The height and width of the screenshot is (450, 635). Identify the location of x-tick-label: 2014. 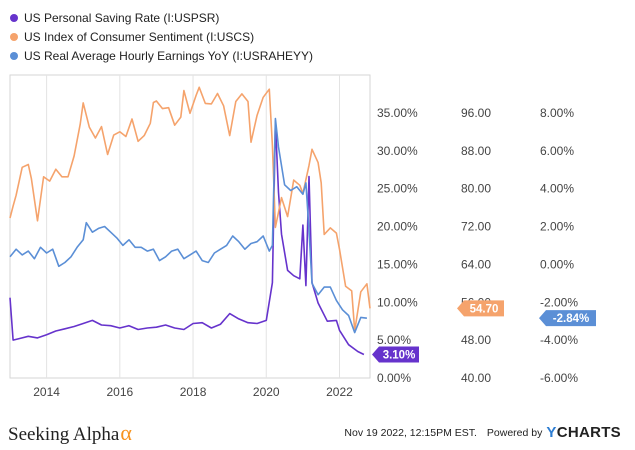
(46, 392).